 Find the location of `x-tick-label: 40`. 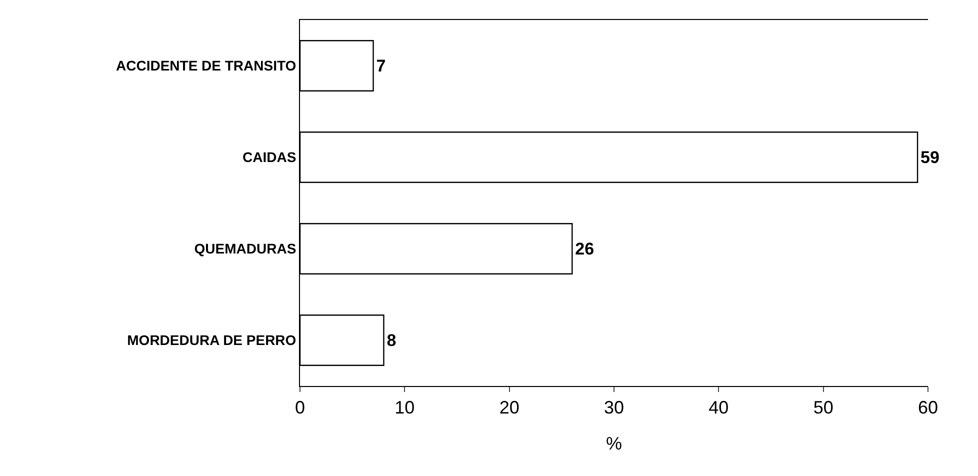

x-tick-label: 40 is located at coordinates (718, 408).